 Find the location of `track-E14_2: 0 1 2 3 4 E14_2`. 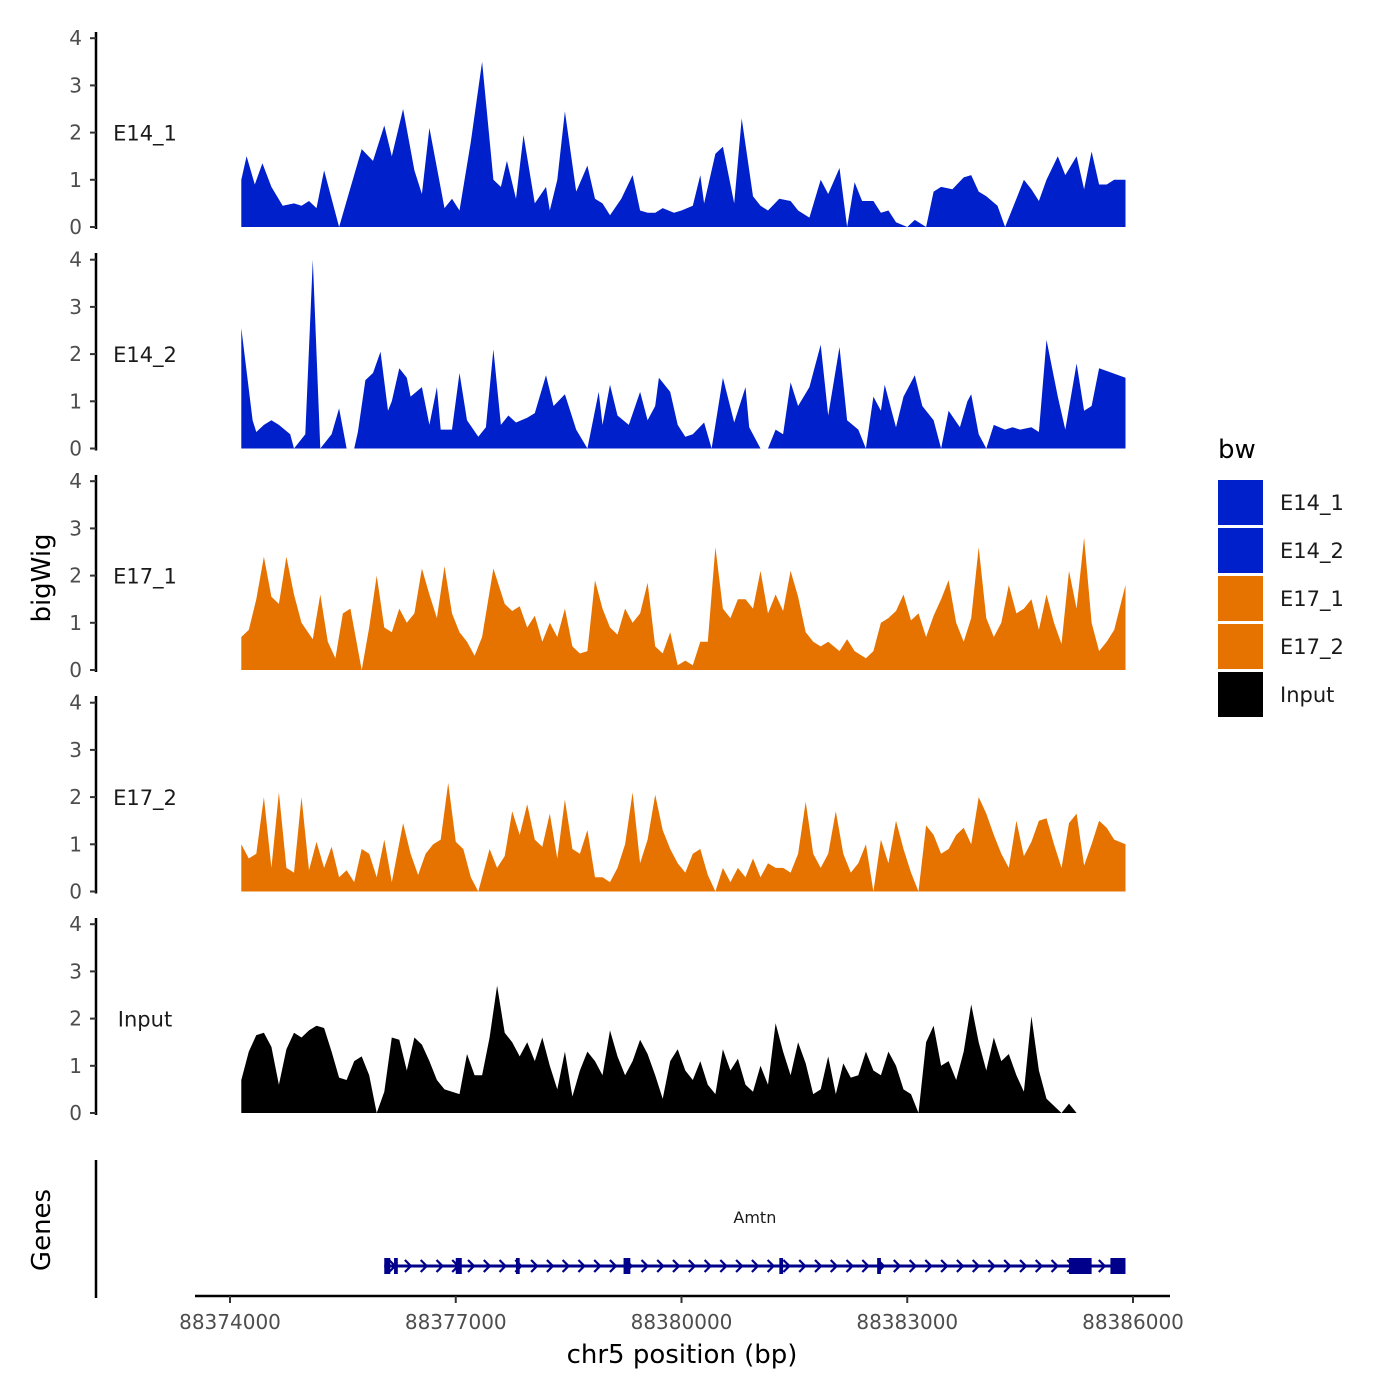

track-E14_2: 0 1 2 3 4 E14_2 is located at coordinates (597, 354).